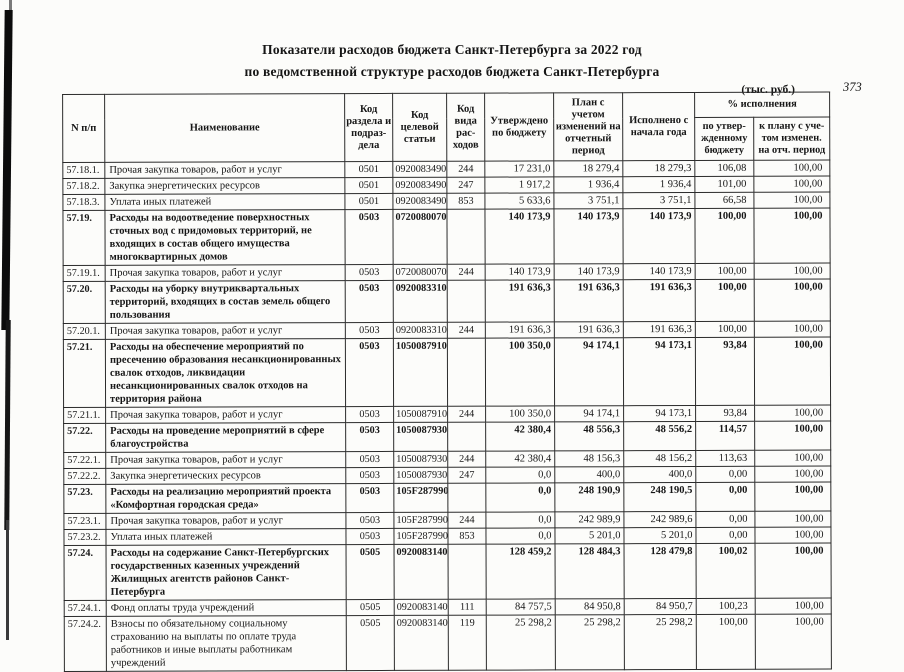 The width and height of the screenshot is (904, 672). I want to click on page-number: 373, so click(852, 87).